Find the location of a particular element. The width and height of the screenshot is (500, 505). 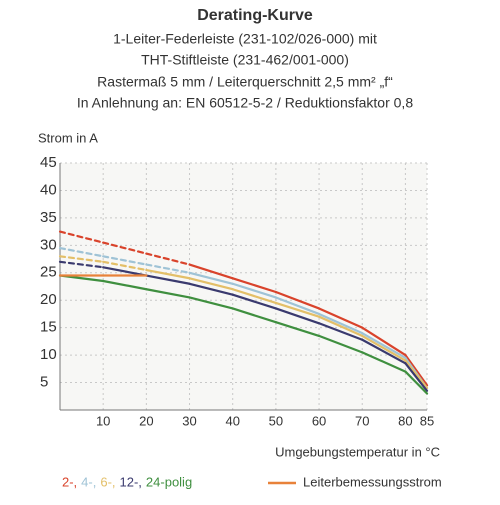

y-tick-label: 40 is located at coordinates (48, 189).